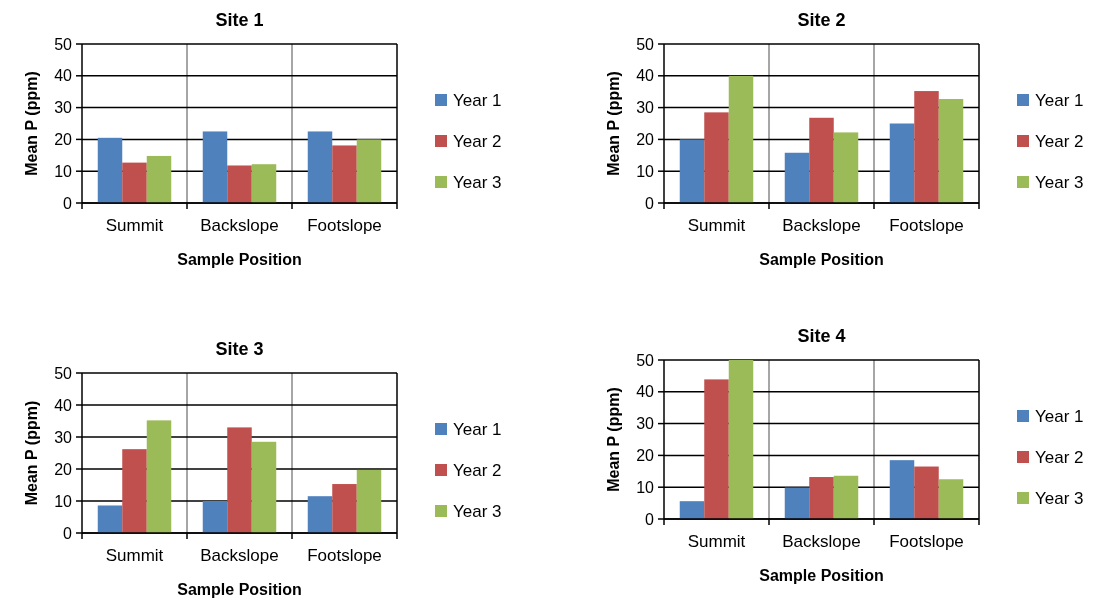  Describe the element at coordinates (239, 20) in the screenshot. I see `chart-title: Site 1` at that location.